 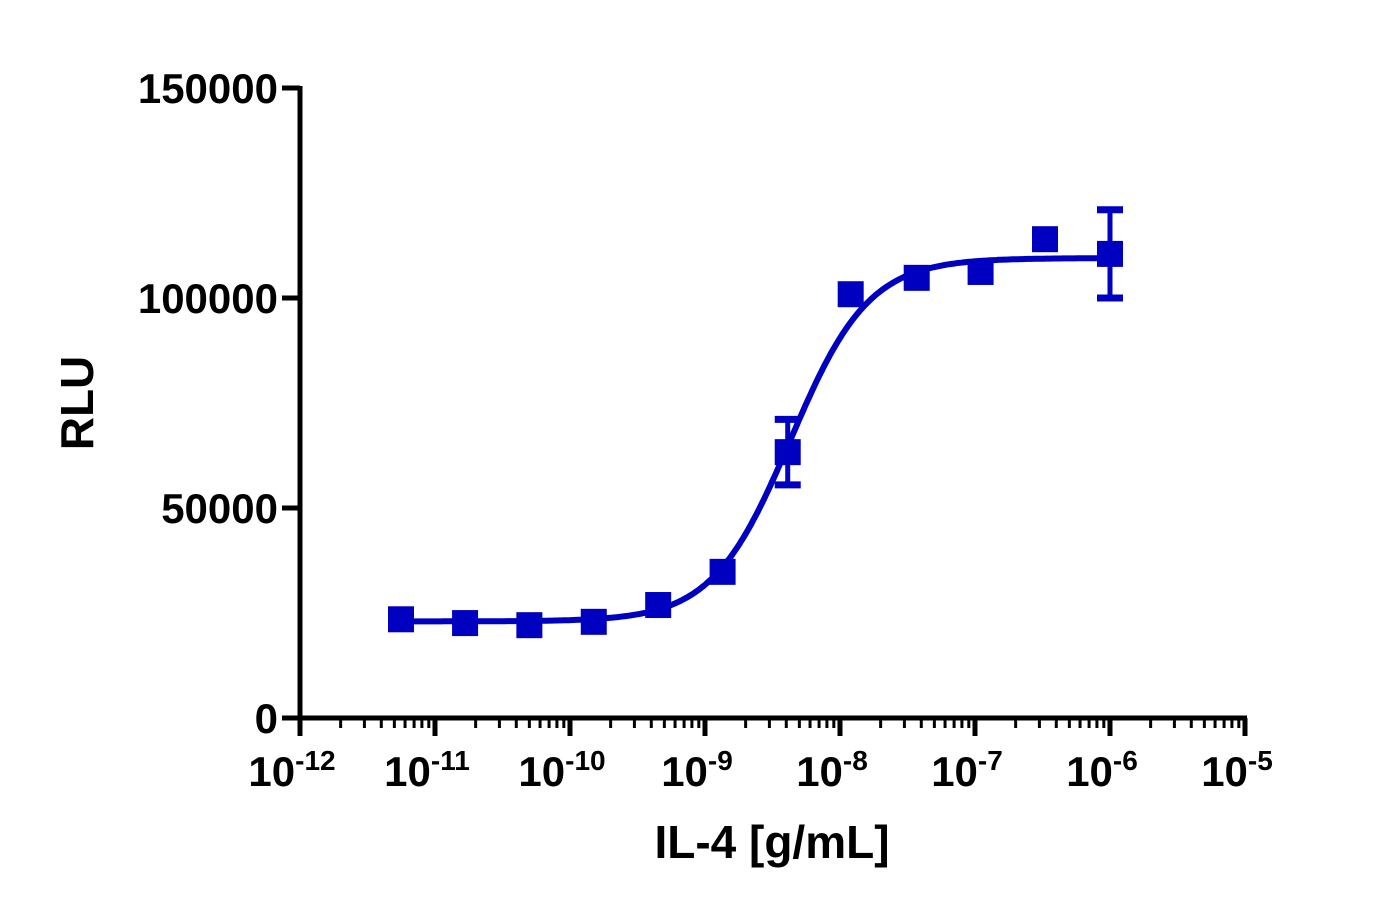 What do you see at coordinates (77, 403) in the screenshot?
I see `y-axis-label: RLU` at bounding box center [77, 403].